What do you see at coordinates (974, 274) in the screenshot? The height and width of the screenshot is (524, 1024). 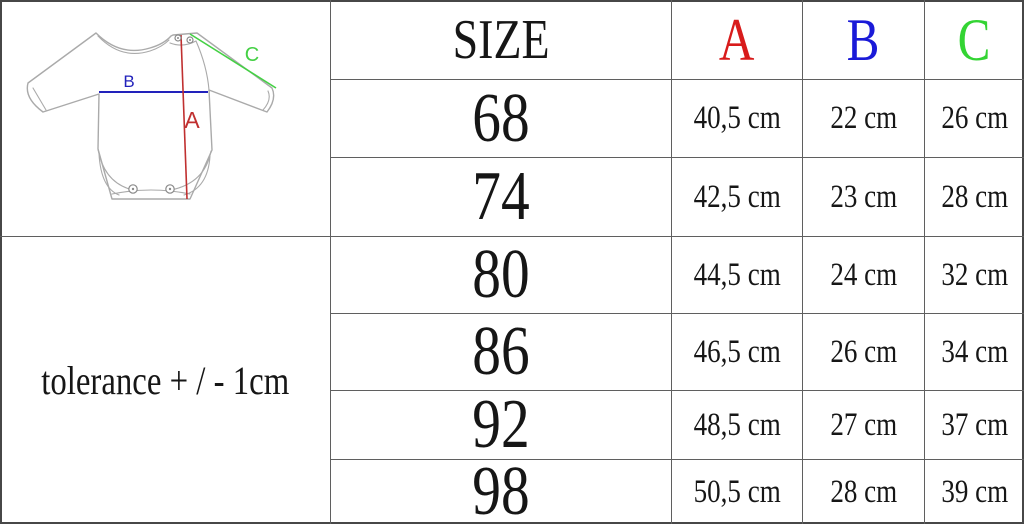 I see `size-80-c-cell: 32 cm` at bounding box center [974, 274].